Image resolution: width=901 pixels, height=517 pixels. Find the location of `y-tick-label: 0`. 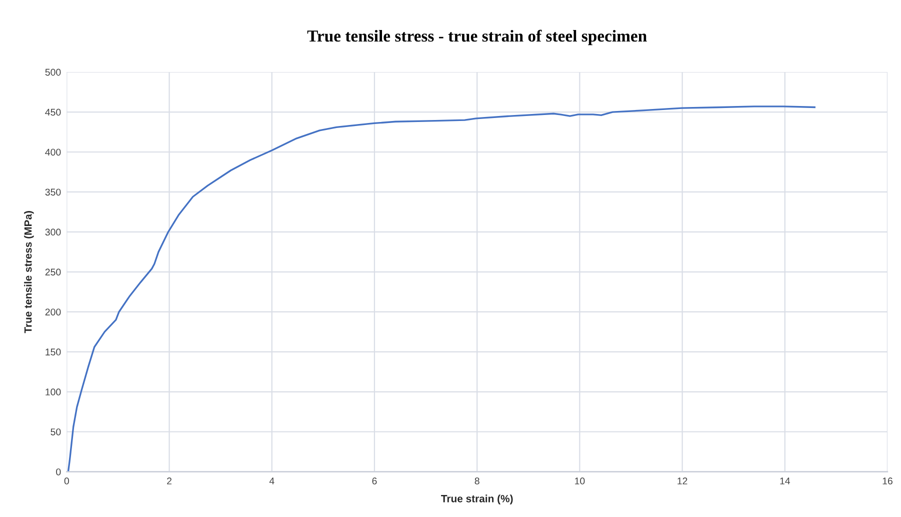

y-tick-label: 0 is located at coordinates (58, 472).